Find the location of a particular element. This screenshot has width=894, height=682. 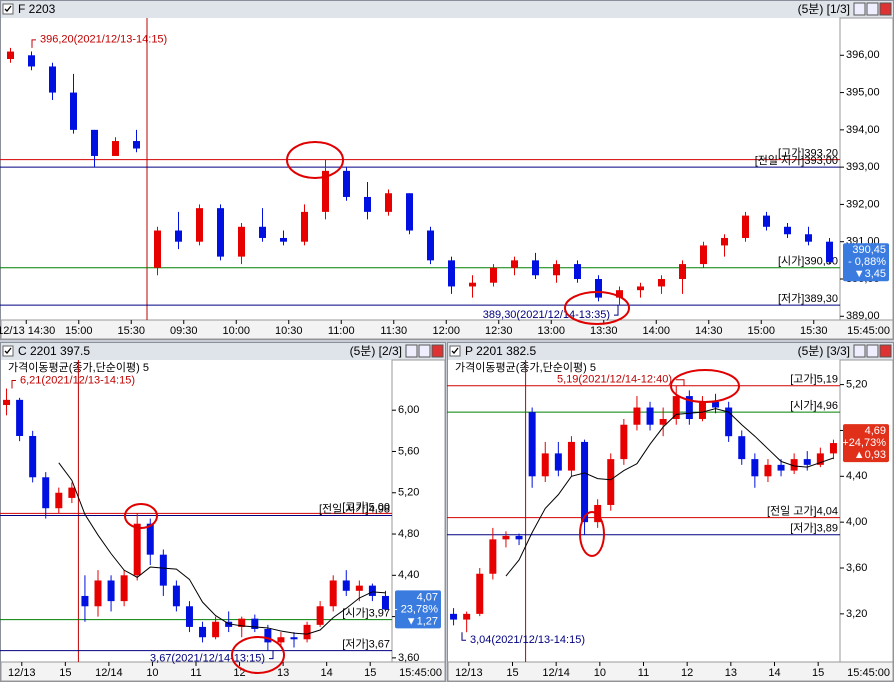

x-tick-label: 14:30 is located at coordinates (709, 331).